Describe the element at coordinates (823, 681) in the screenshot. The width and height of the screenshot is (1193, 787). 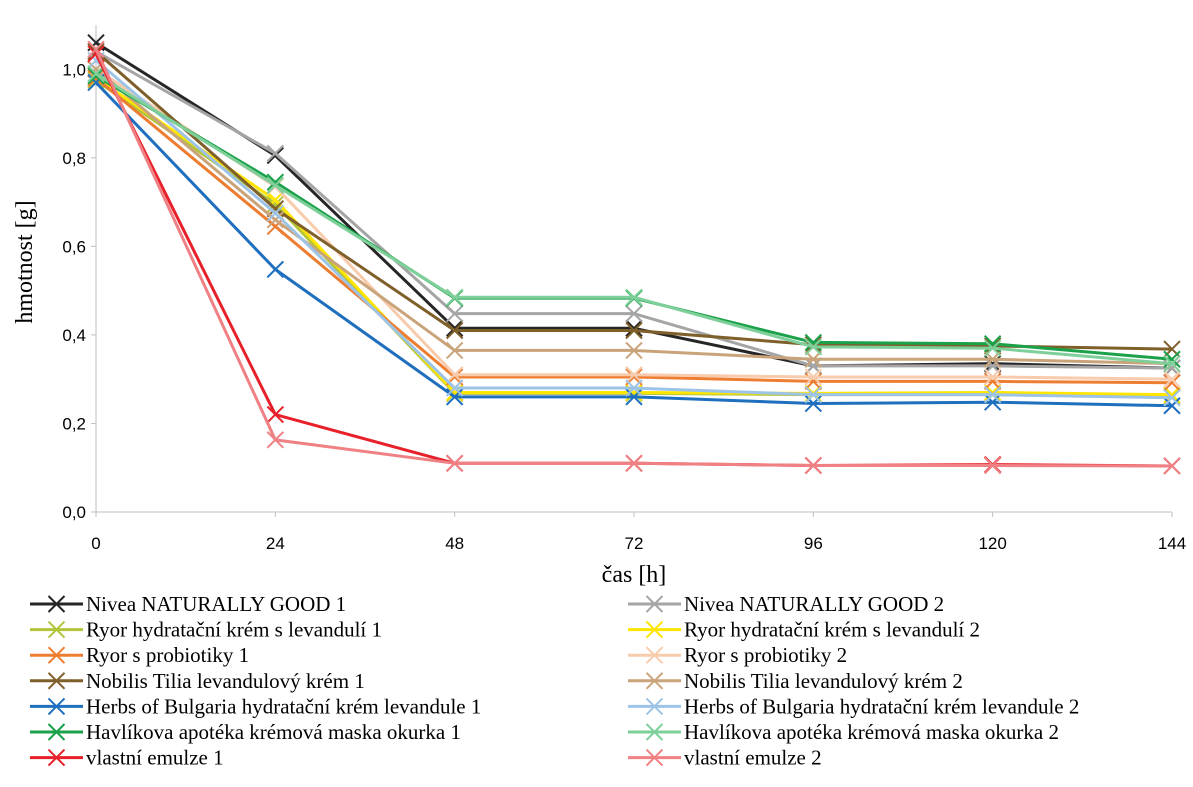
I see `legend-label: Nobilis Tilia levandulový krém 2` at that location.